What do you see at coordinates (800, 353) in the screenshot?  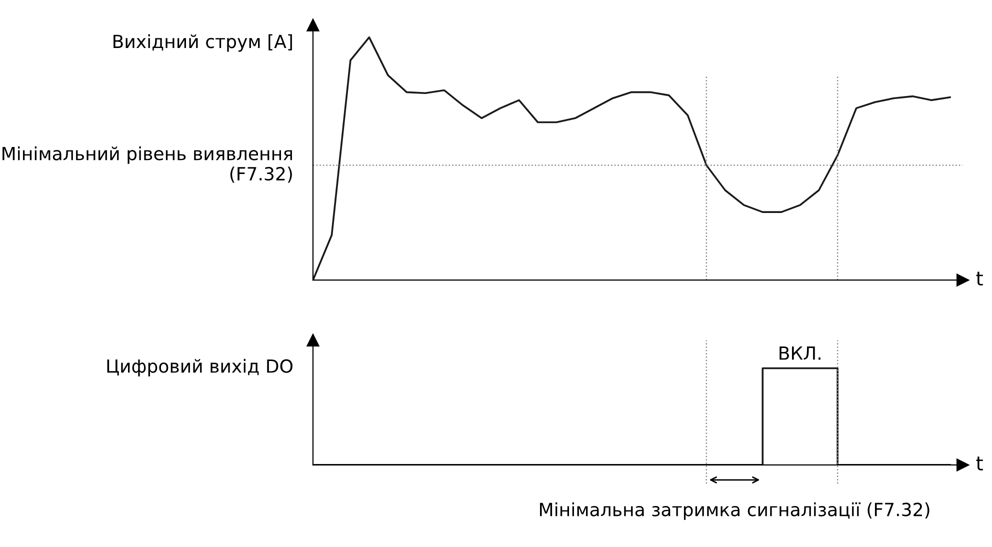 I see `annotation: ВКЛ.` at bounding box center [800, 353].